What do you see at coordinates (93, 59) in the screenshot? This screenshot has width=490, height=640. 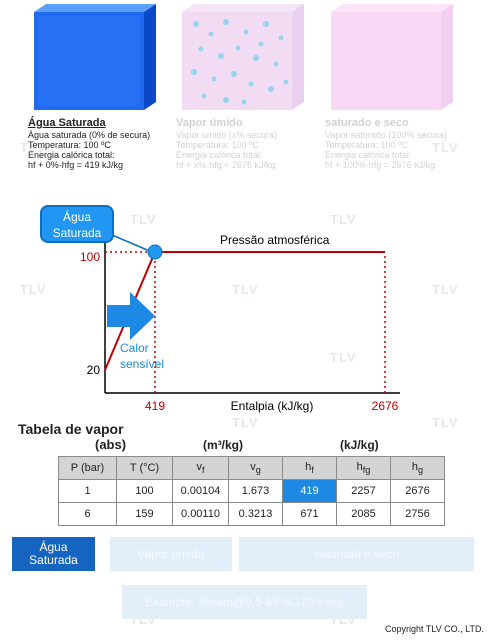 I see `saturated-water-cube` at bounding box center [93, 59].